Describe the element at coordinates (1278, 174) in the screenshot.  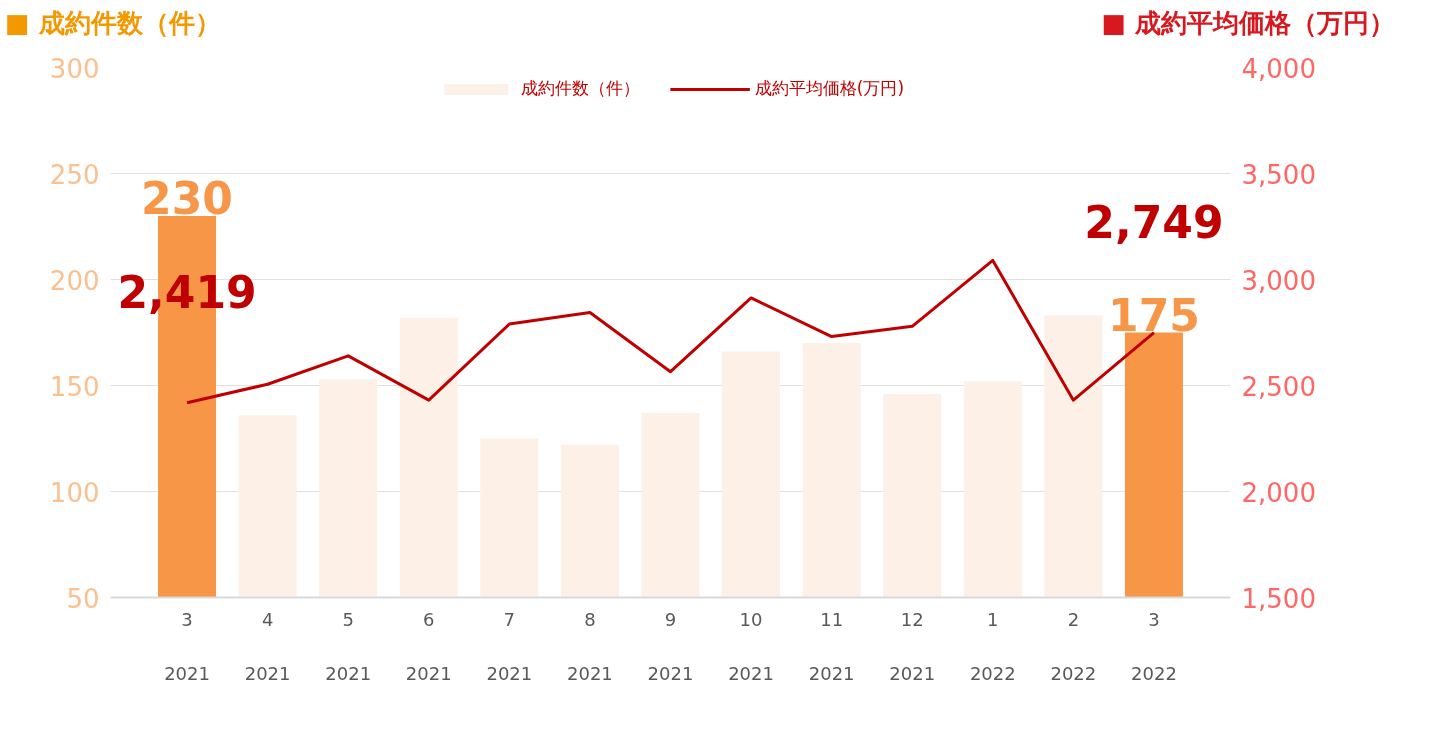
I see `y2-tick-label: 3,500` at that location.